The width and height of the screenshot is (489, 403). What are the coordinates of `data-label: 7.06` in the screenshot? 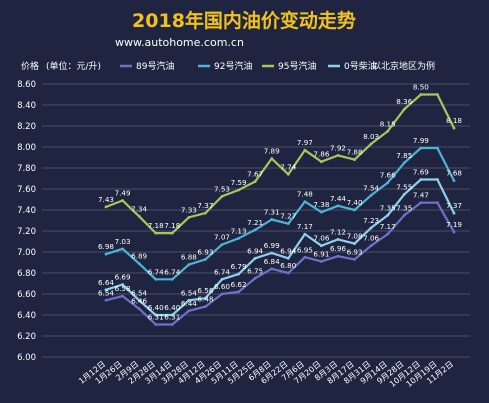 It's located at (321, 238).